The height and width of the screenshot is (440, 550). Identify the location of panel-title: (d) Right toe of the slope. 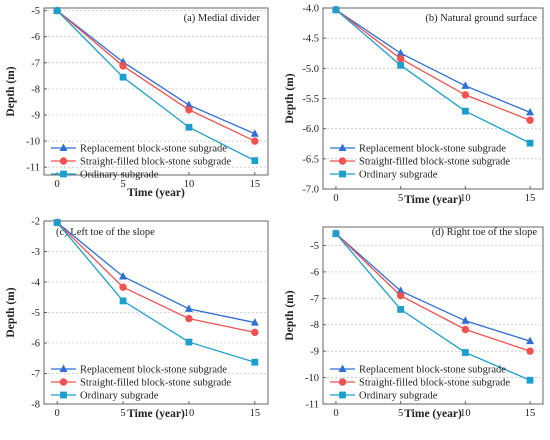
(485, 232).